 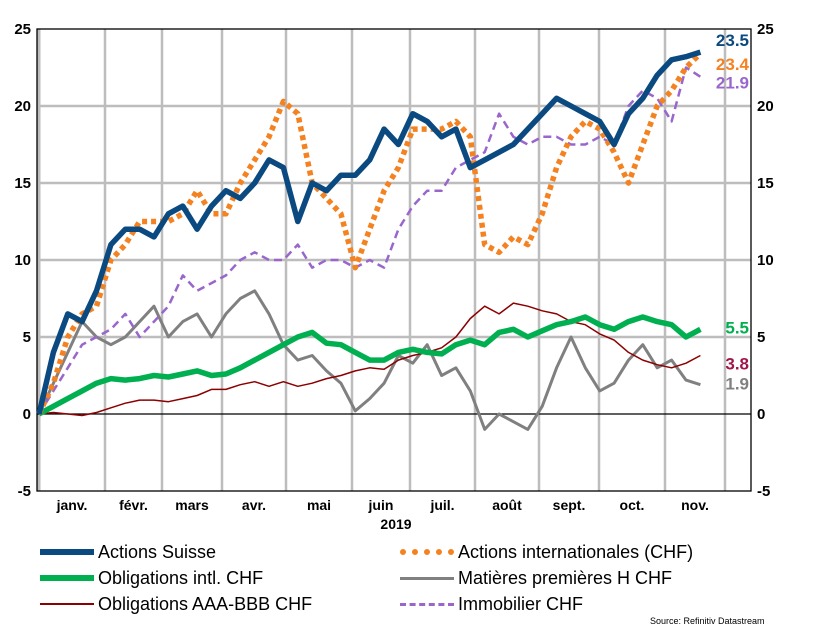 What do you see at coordinates (22, 183) in the screenshot?
I see `y-tick-label-left: 15` at bounding box center [22, 183].